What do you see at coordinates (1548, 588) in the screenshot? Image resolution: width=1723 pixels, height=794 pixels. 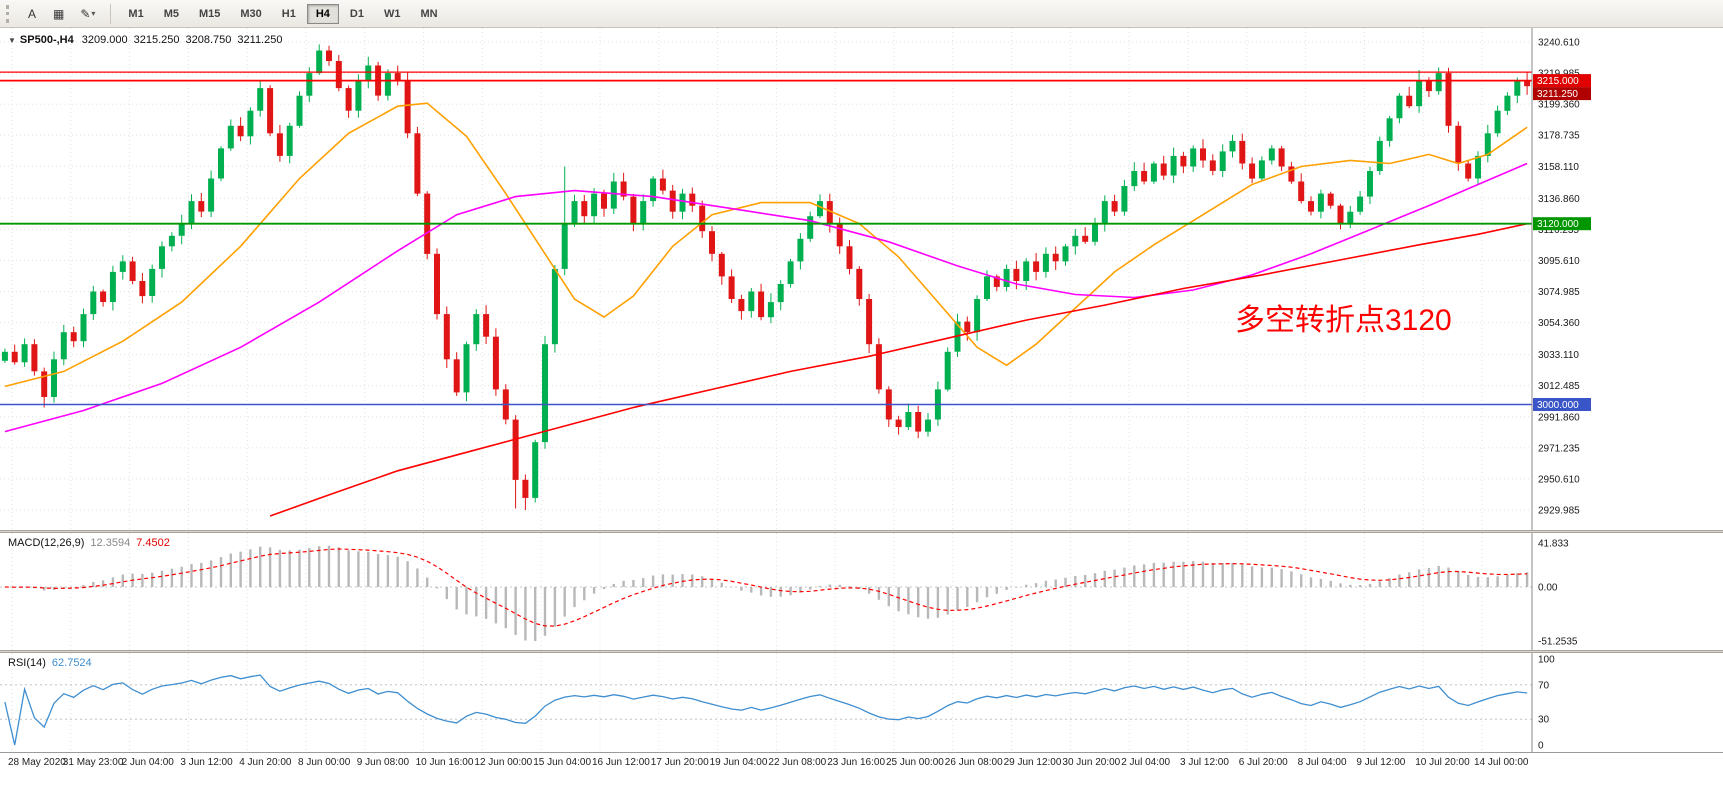 I see `svg-text: 0.00` at bounding box center [1548, 588].